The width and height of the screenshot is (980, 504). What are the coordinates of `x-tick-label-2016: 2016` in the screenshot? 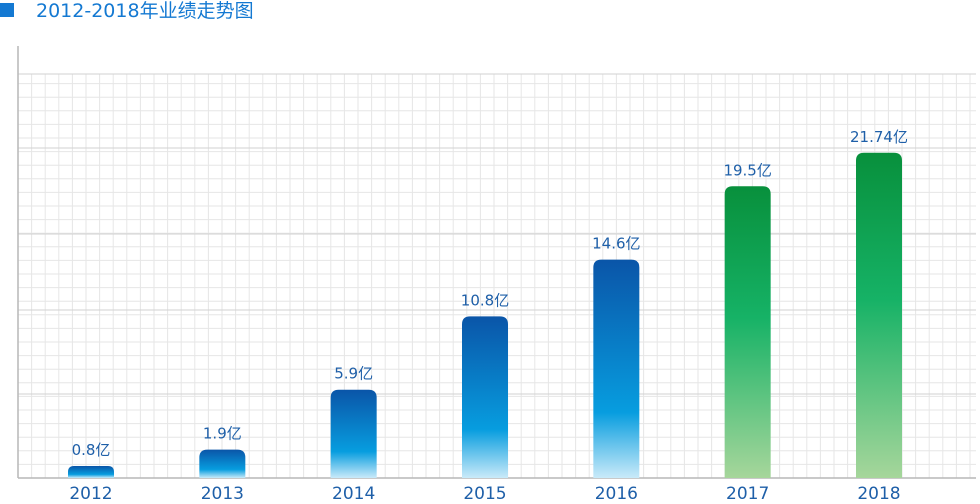 It's located at (616, 494).